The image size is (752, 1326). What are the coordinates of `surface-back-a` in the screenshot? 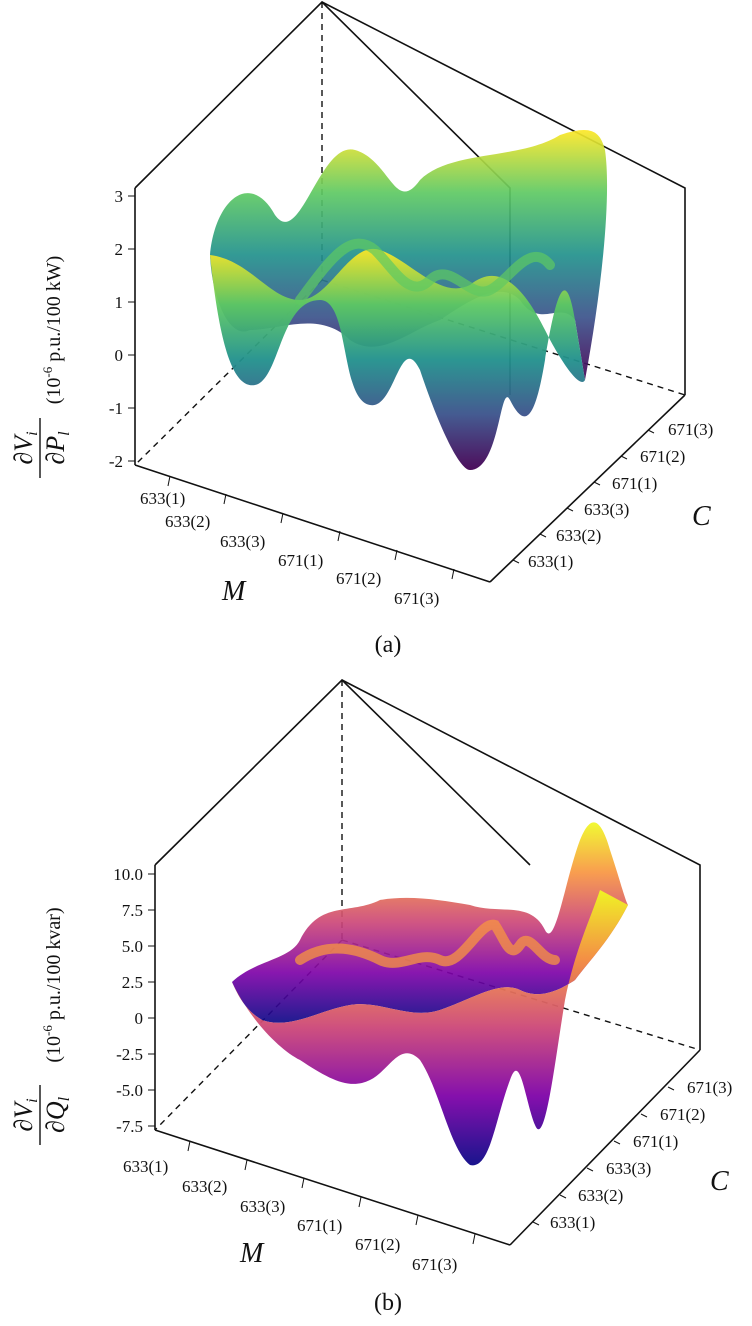 It's located at (409, 255).